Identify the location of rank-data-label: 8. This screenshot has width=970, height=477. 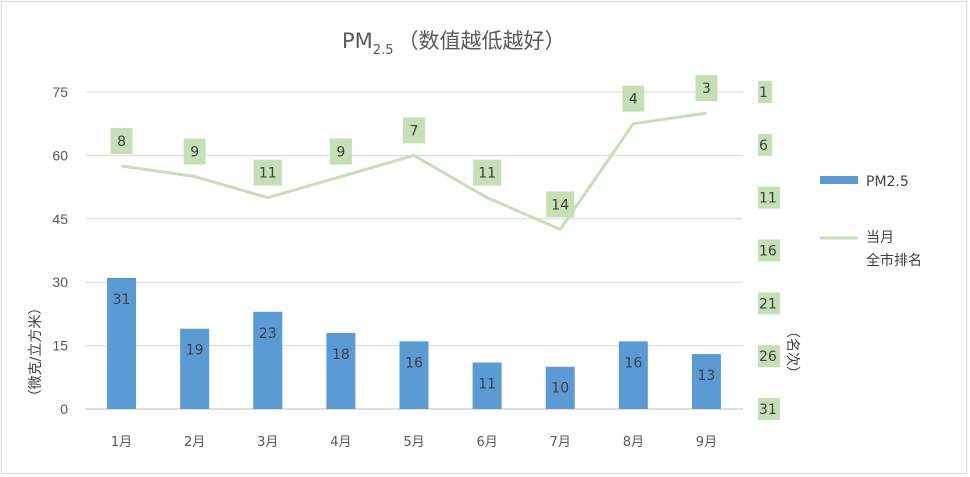
(121, 142).